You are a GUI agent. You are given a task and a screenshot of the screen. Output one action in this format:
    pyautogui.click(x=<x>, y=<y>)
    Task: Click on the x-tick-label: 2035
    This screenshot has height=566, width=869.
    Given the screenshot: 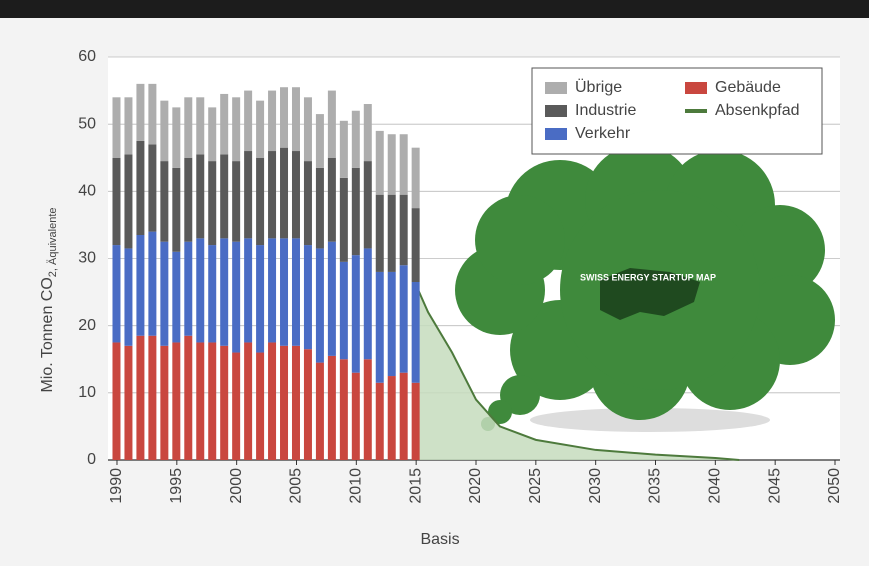 What is the action you would take?
    pyautogui.click(x=655, y=486)
    